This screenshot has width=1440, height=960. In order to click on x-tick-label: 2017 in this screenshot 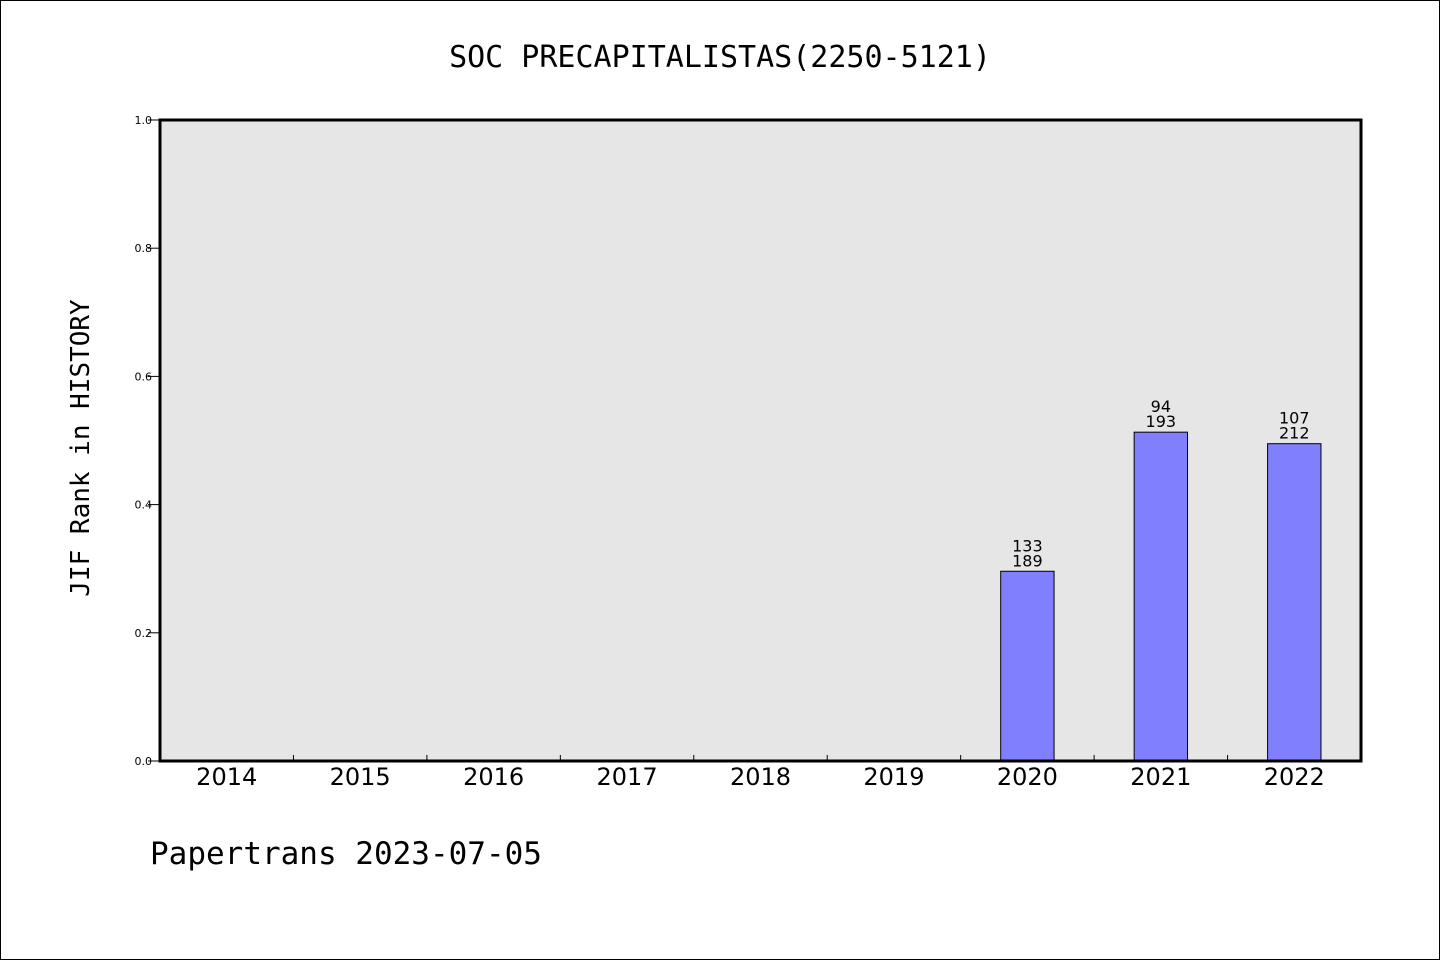, I will do `click(627, 777)`.